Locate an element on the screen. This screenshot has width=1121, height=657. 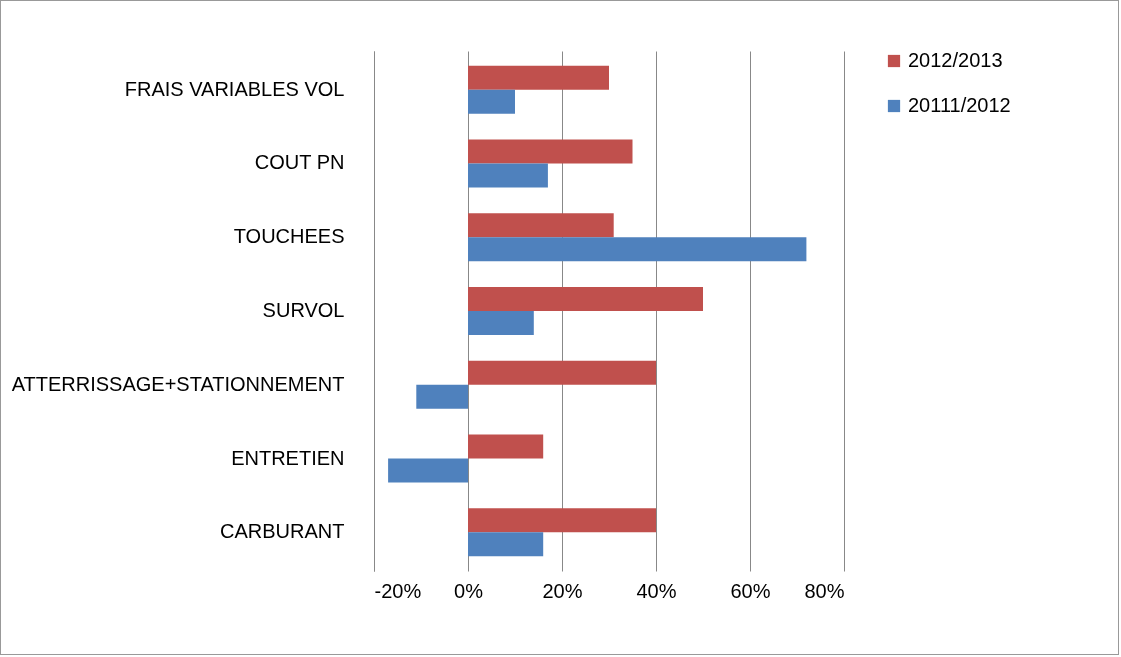
y-tick-label: COUT PN is located at coordinates (299, 162).